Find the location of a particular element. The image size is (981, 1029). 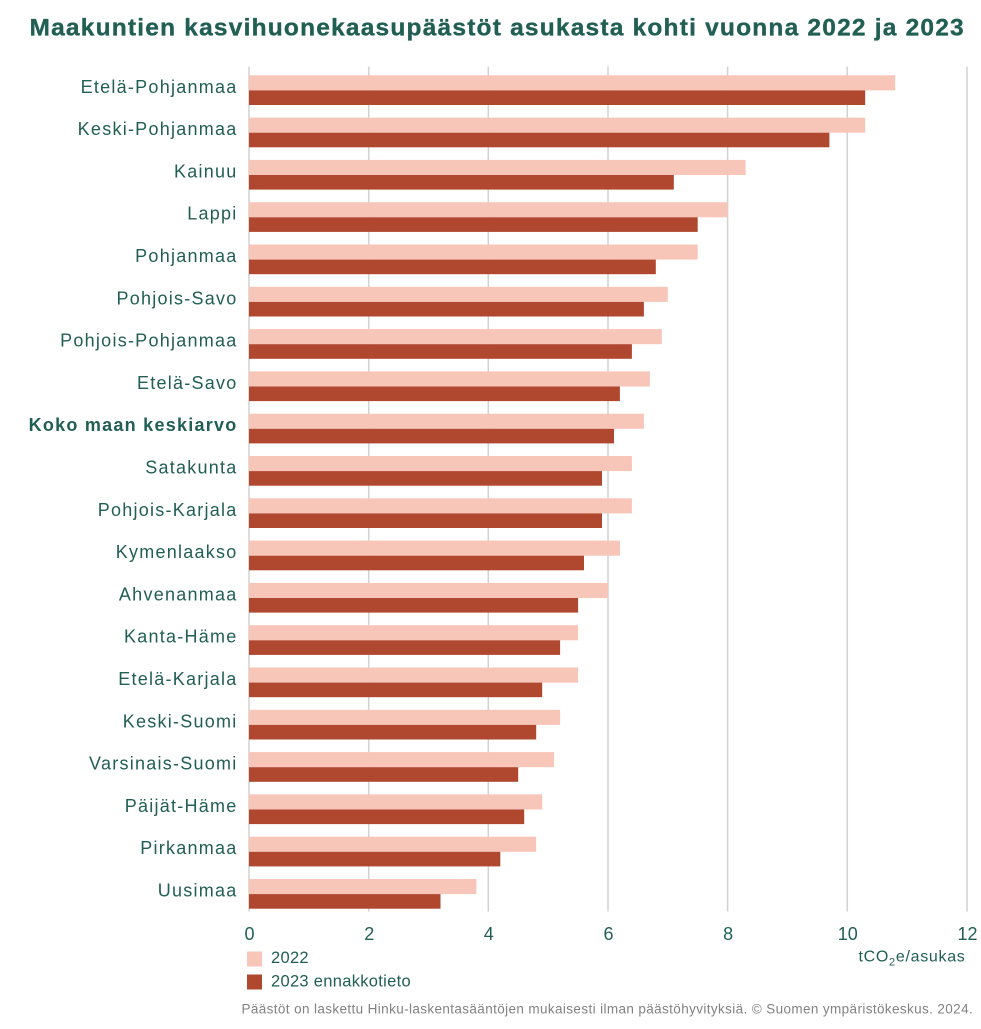

svg-text: Etelä-Savo is located at coordinates (187, 383).